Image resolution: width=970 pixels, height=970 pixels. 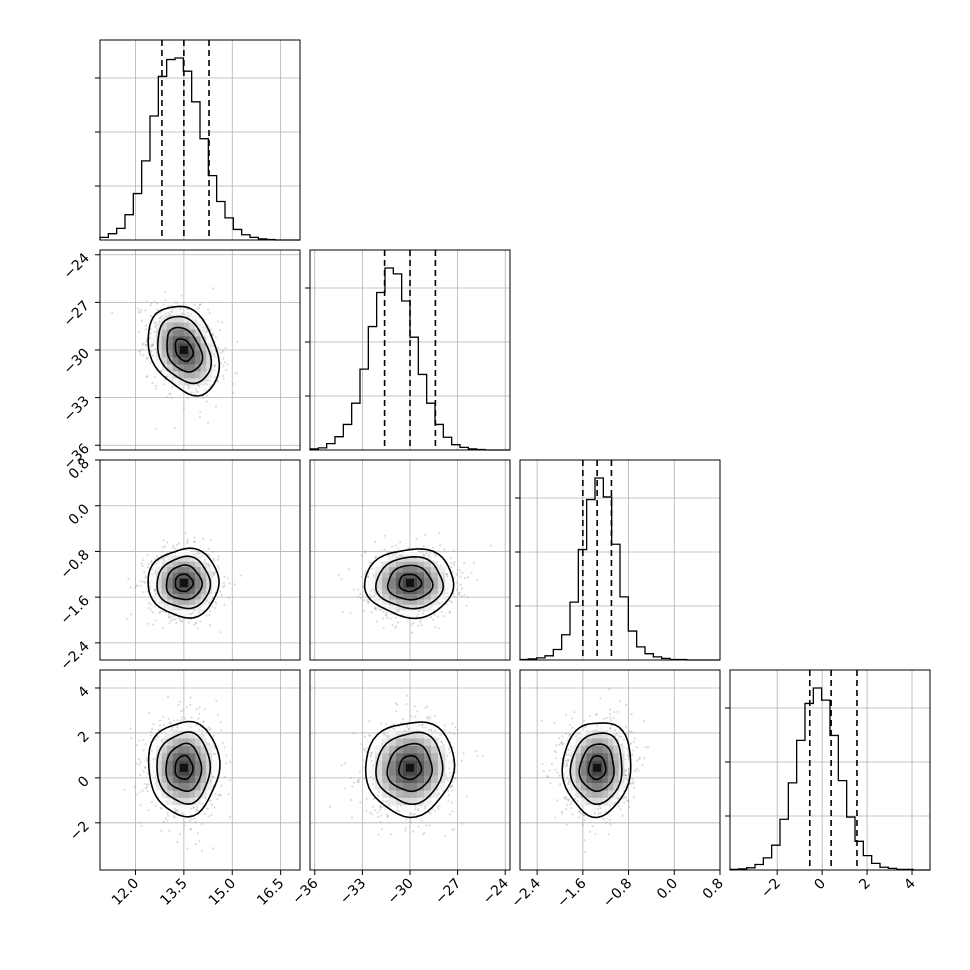 I want to click on panel-frame, so click(x=410, y=560).